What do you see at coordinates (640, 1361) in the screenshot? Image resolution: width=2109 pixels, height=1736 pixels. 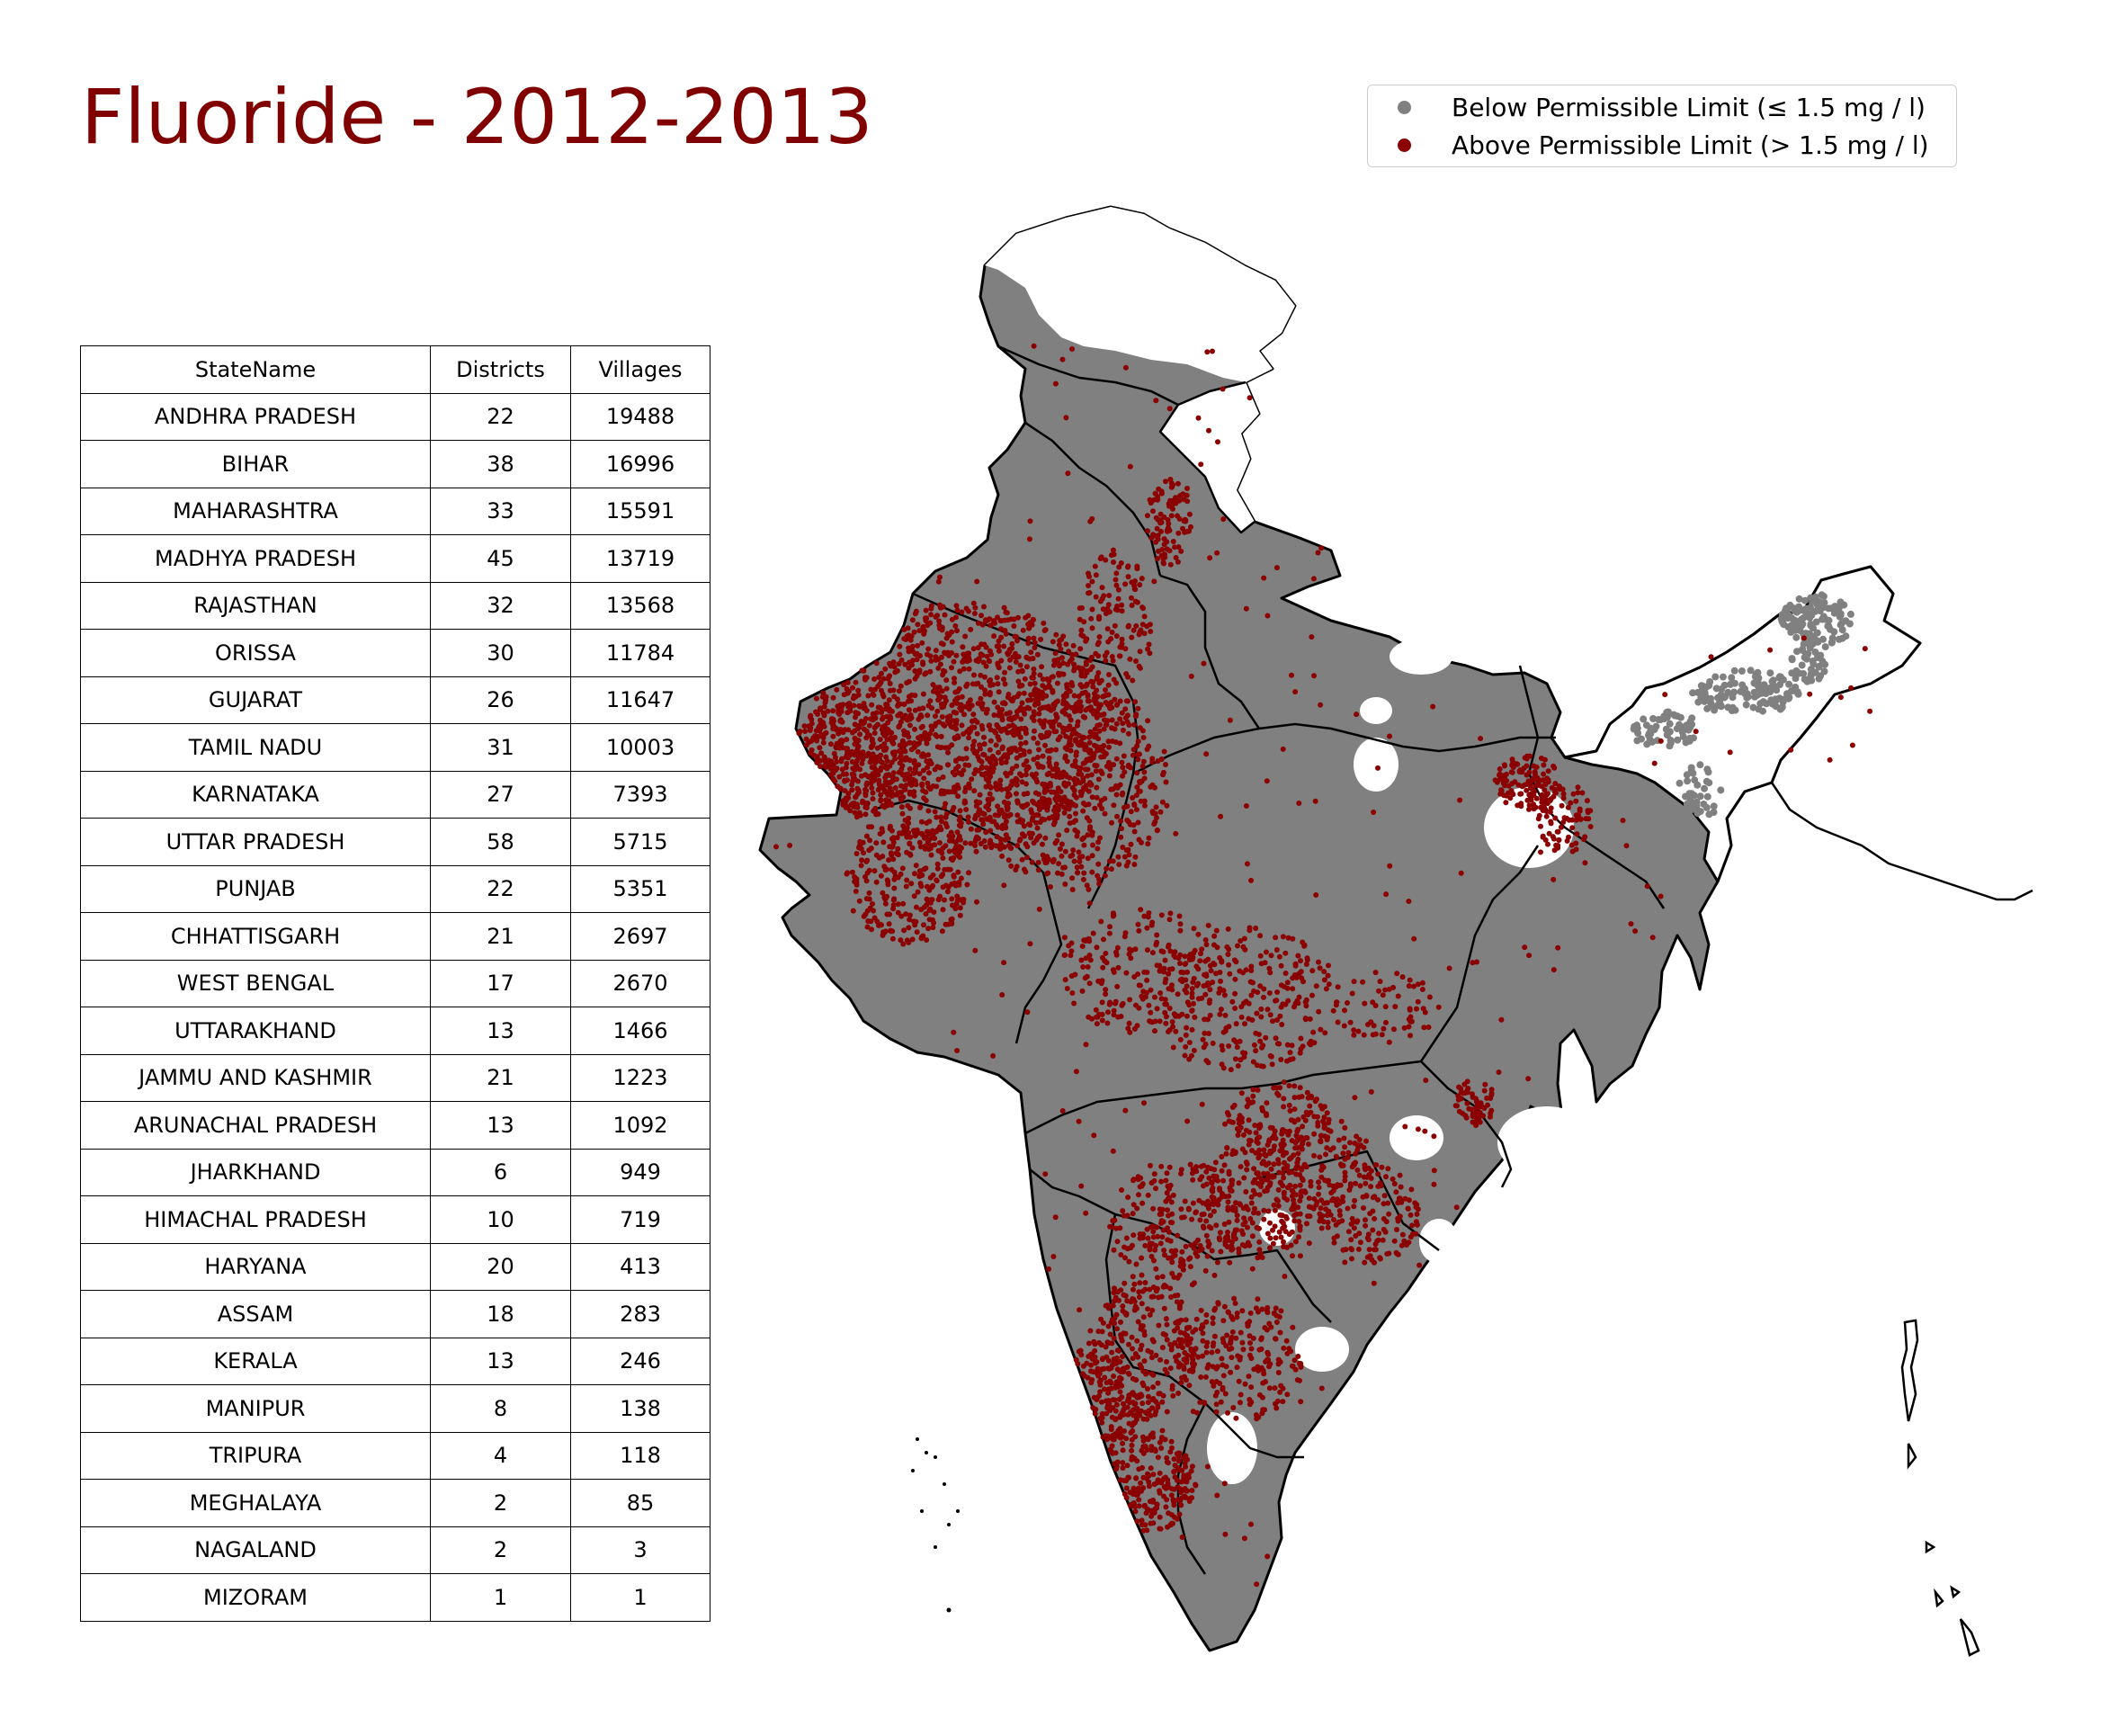 I see `table-cell: 246` at bounding box center [640, 1361].